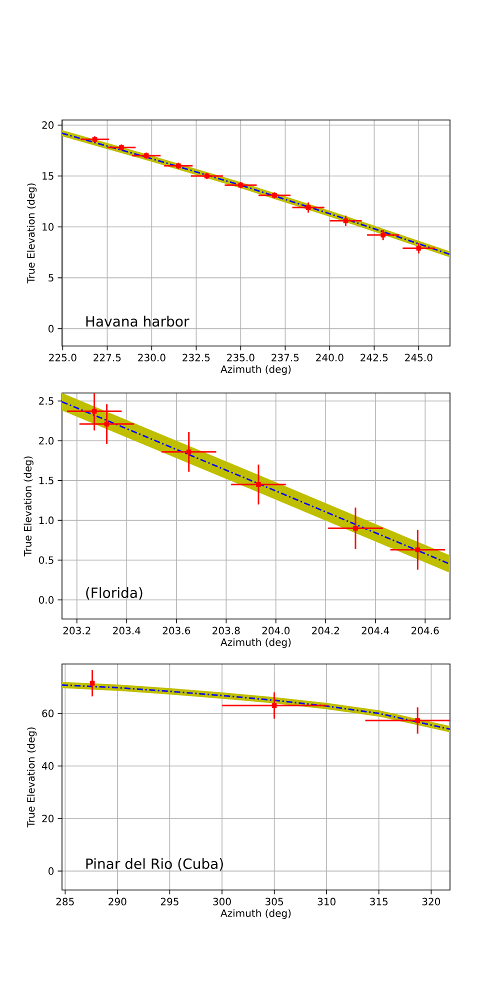  What do you see at coordinates (330, 358) in the screenshot?
I see `x-tick-label: 240.0` at bounding box center [330, 358].